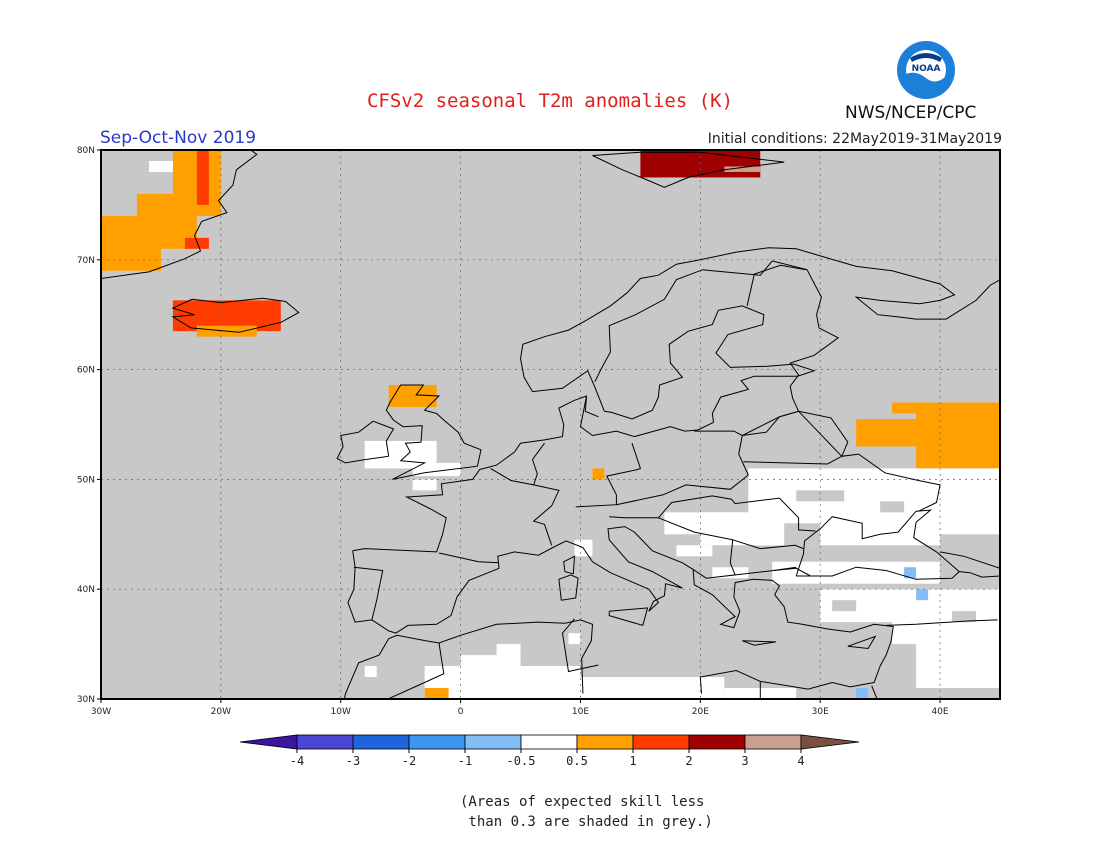  What do you see at coordinates (549, 751) in the screenshot?
I see `colorbar: -4 -3 -2 -1 -0.5 0.5 1 2 3 4` at bounding box center [549, 751].